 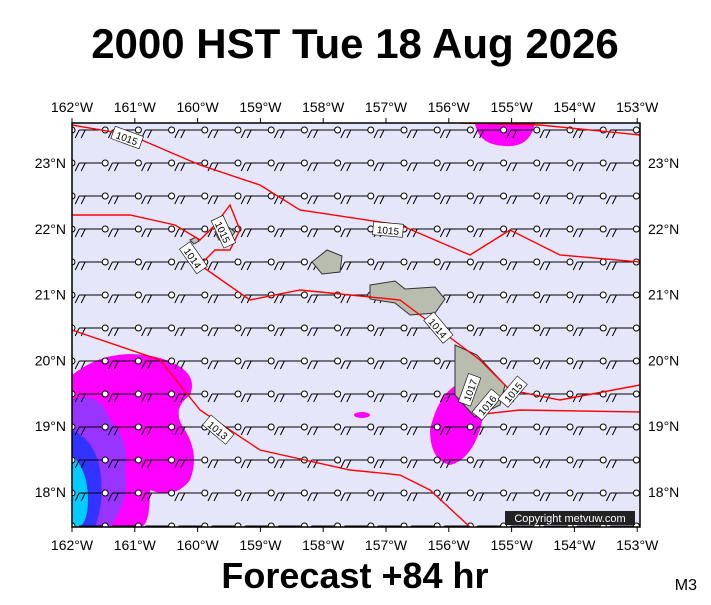 I want to click on lon-label: 155°W, so click(x=512, y=107).